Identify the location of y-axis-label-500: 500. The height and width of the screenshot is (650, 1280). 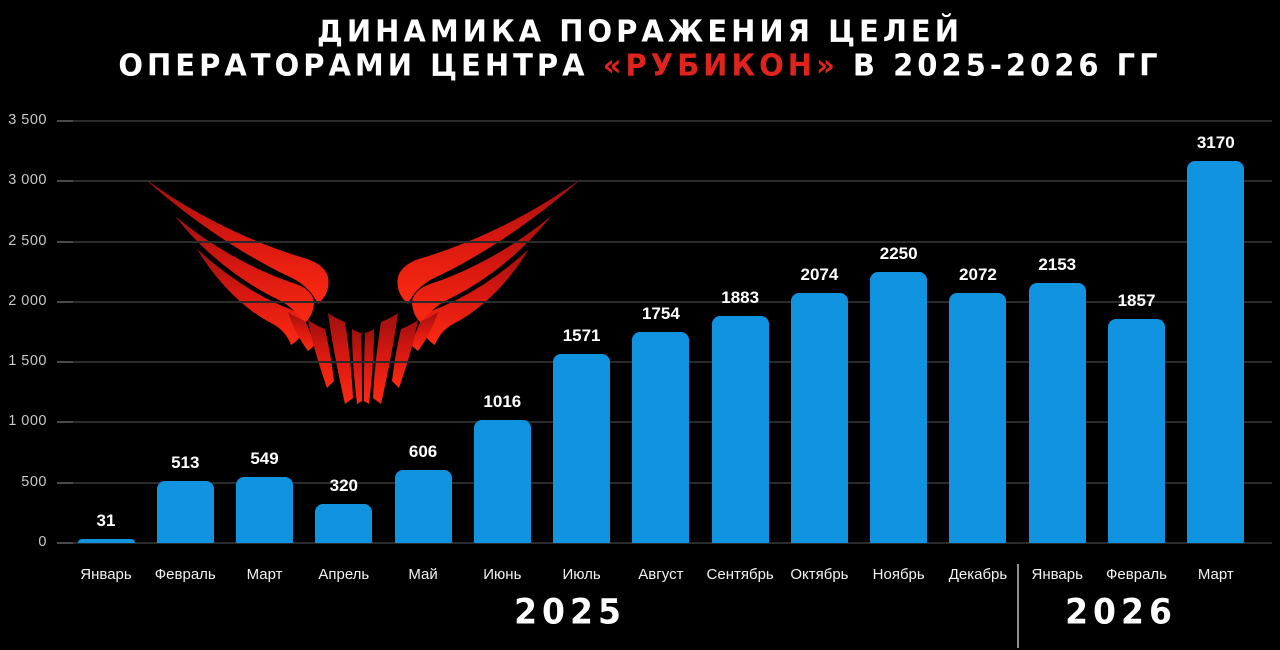
(34, 481).